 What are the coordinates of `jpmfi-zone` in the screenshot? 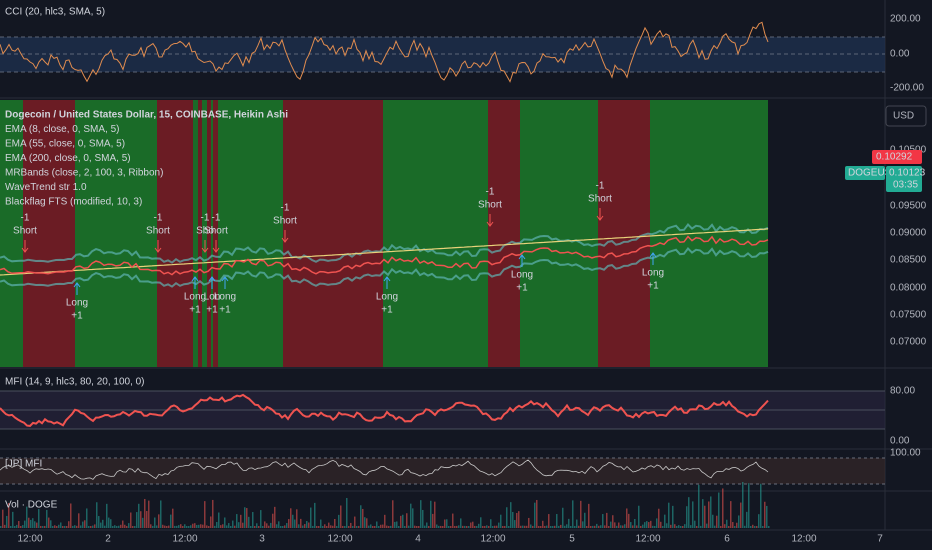 It's located at (442, 471).